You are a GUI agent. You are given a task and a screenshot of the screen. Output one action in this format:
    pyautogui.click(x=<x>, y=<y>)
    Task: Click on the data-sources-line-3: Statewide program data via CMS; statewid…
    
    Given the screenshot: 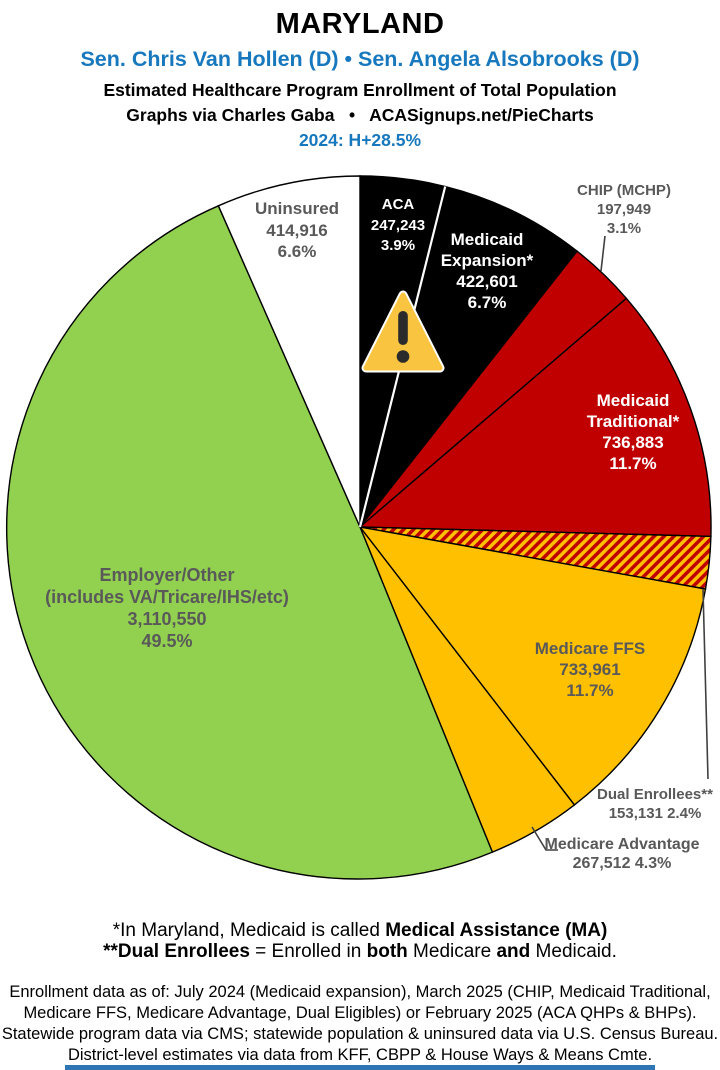 What is the action you would take?
    pyautogui.click(x=360, y=1034)
    